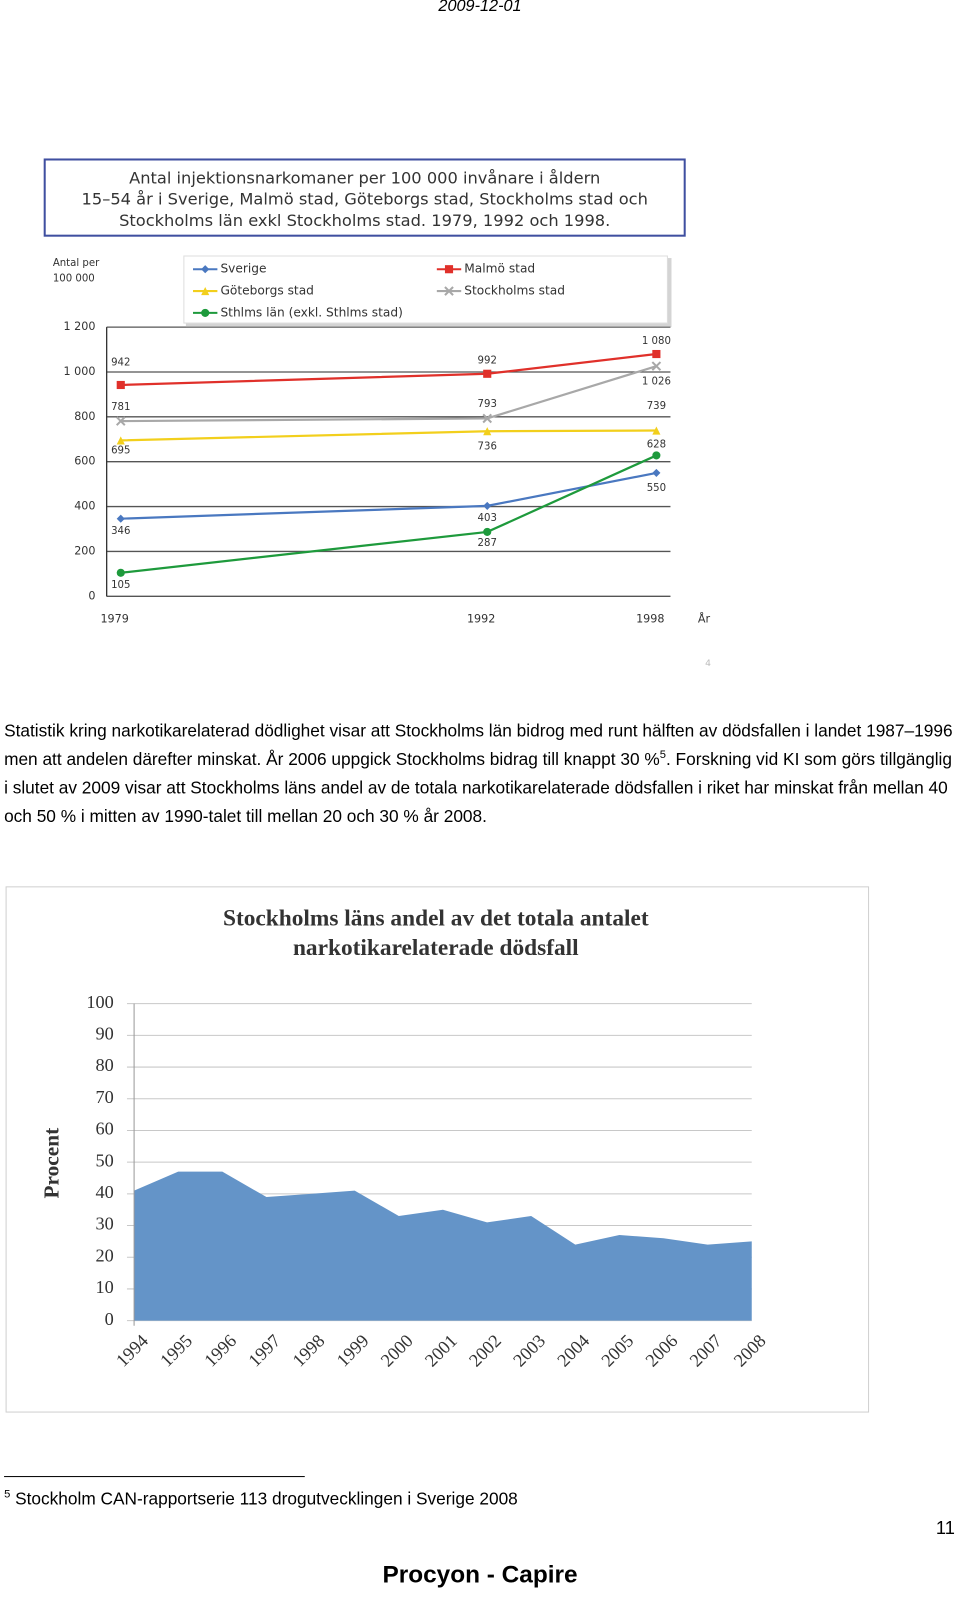 The height and width of the screenshot is (1600, 960). What do you see at coordinates (656, 341) in the screenshot?
I see `data-label: 1 080` at bounding box center [656, 341].